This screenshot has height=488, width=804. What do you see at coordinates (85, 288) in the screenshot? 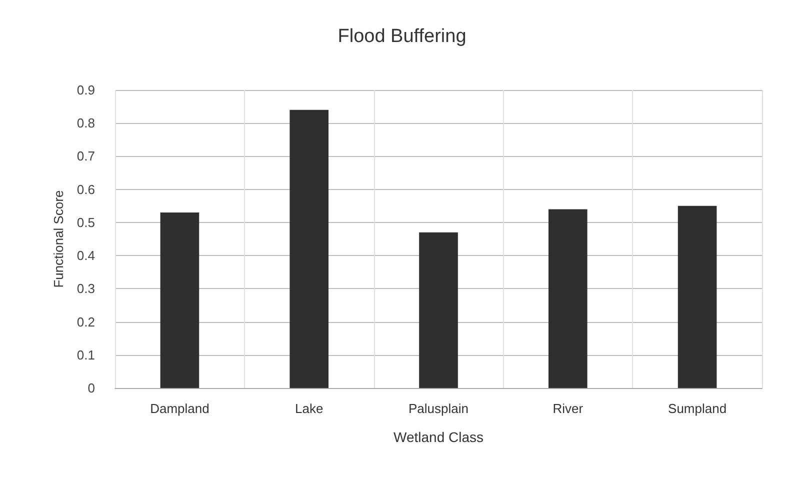
I see `y-tick-label: 0.3` at bounding box center [85, 288].